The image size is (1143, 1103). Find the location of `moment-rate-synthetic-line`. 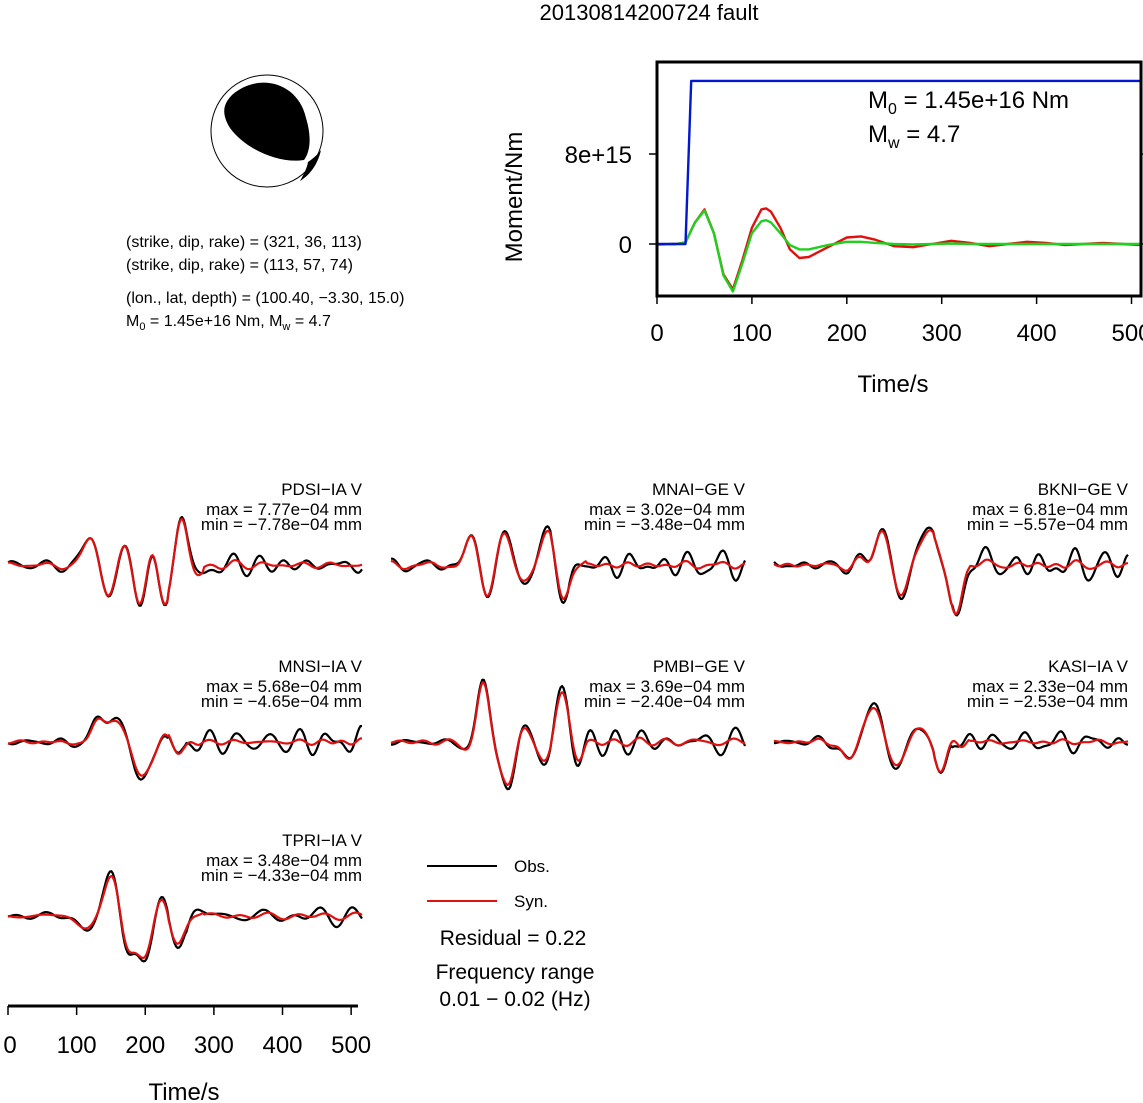

moment-rate-synthetic-line is located at coordinates (899, 249).